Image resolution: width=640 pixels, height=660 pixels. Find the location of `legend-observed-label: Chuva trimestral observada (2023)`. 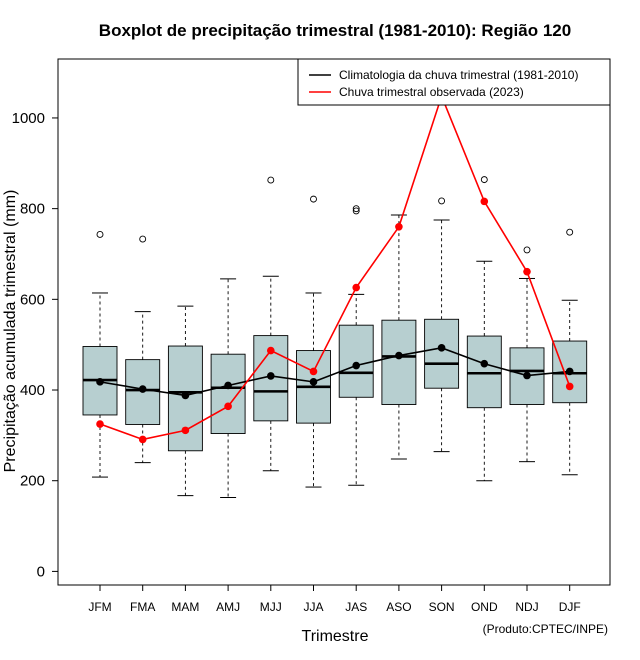

legend-observed-label: Chuva trimestral observada (2023) is located at coordinates (431, 92).